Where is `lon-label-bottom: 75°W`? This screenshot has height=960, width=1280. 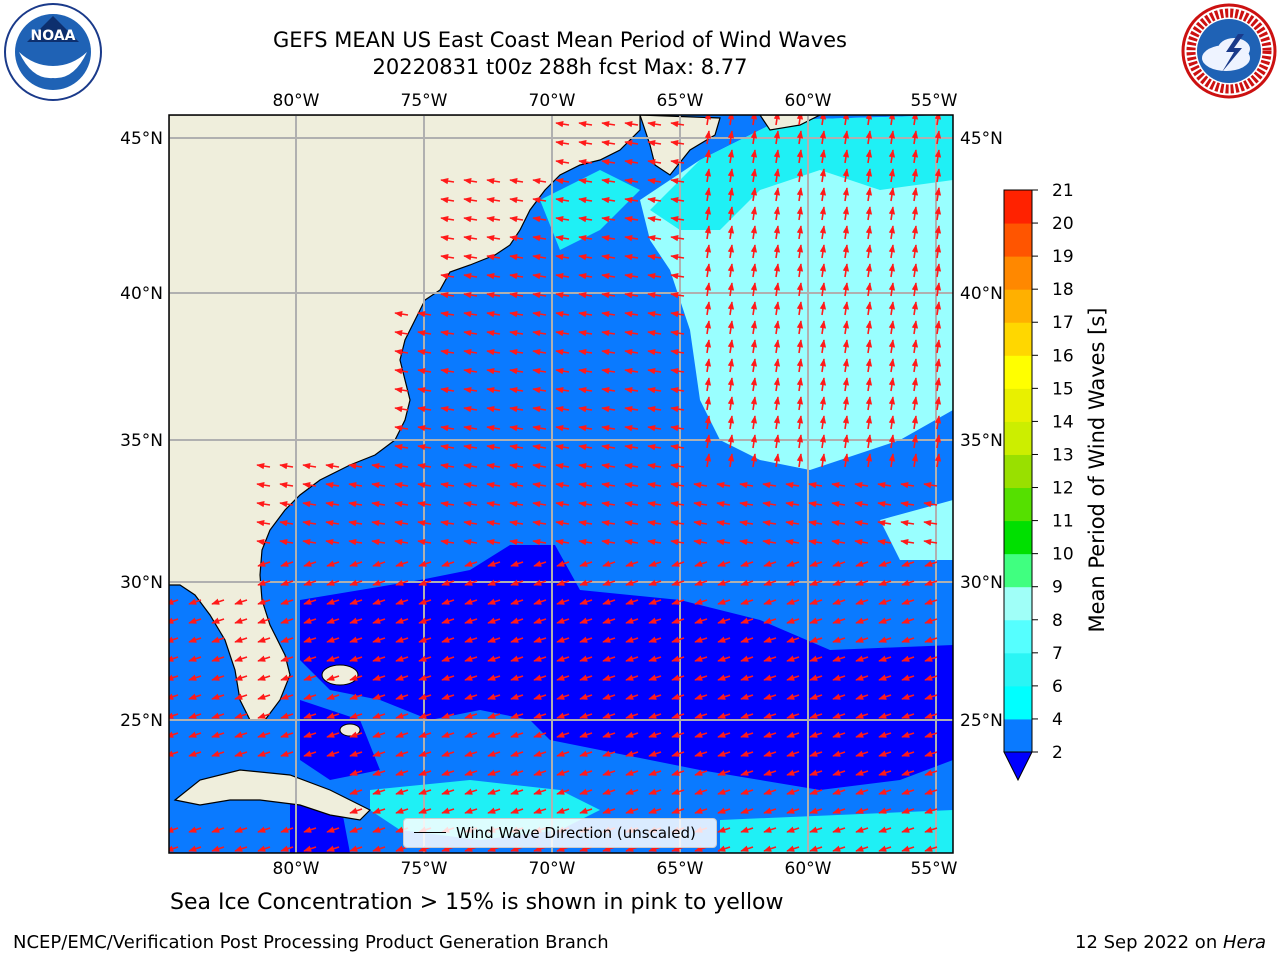
lon-label-bottom: 75°W is located at coordinates (424, 869).